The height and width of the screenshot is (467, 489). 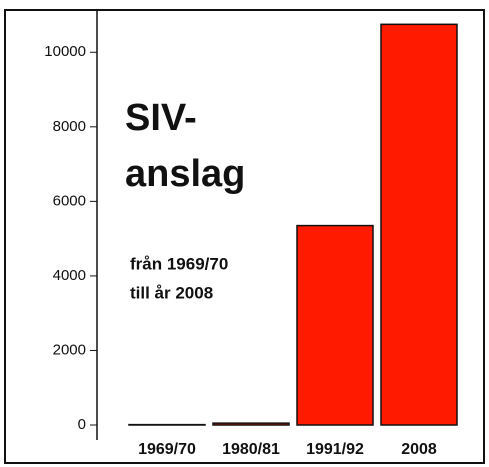 I want to click on y-tick-label: 6000, so click(x=69, y=200).